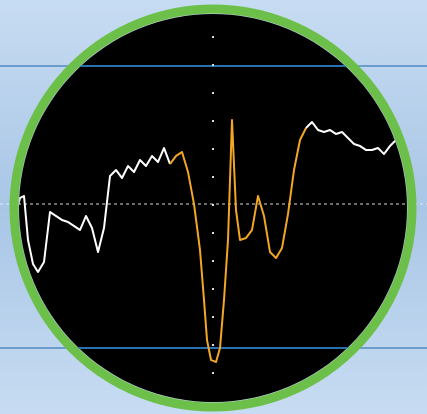 Image resolution: width=427 pixels, height=414 pixels. I want to click on signal-trace-right, so click(354, 138).